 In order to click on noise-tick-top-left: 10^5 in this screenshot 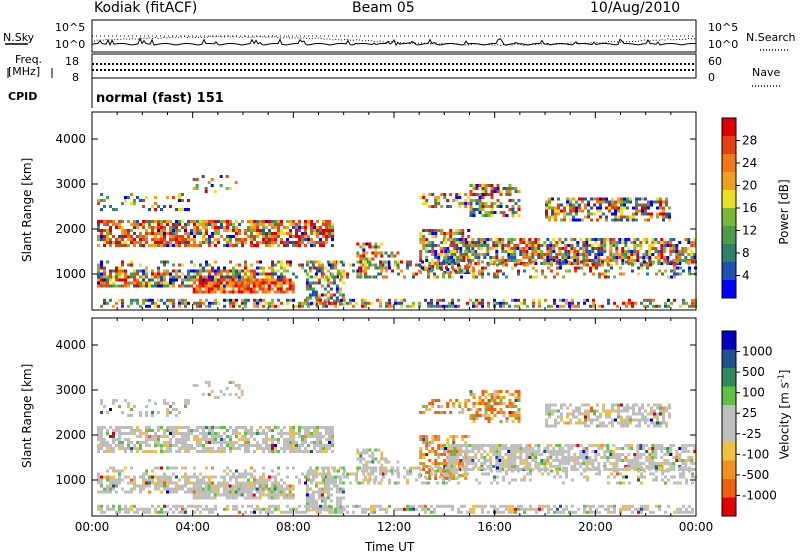, I will do `click(70, 27)`.